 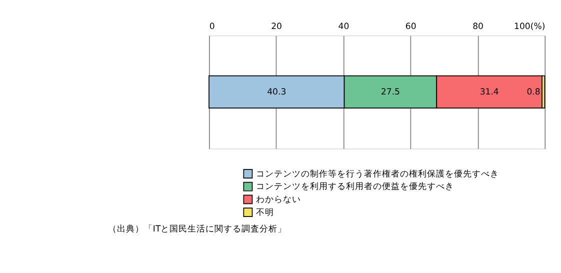 What do you see at coordinates (344, 27) in the screenshot?
I see `x-tick-label: 40` at bounding box center [344, 27].